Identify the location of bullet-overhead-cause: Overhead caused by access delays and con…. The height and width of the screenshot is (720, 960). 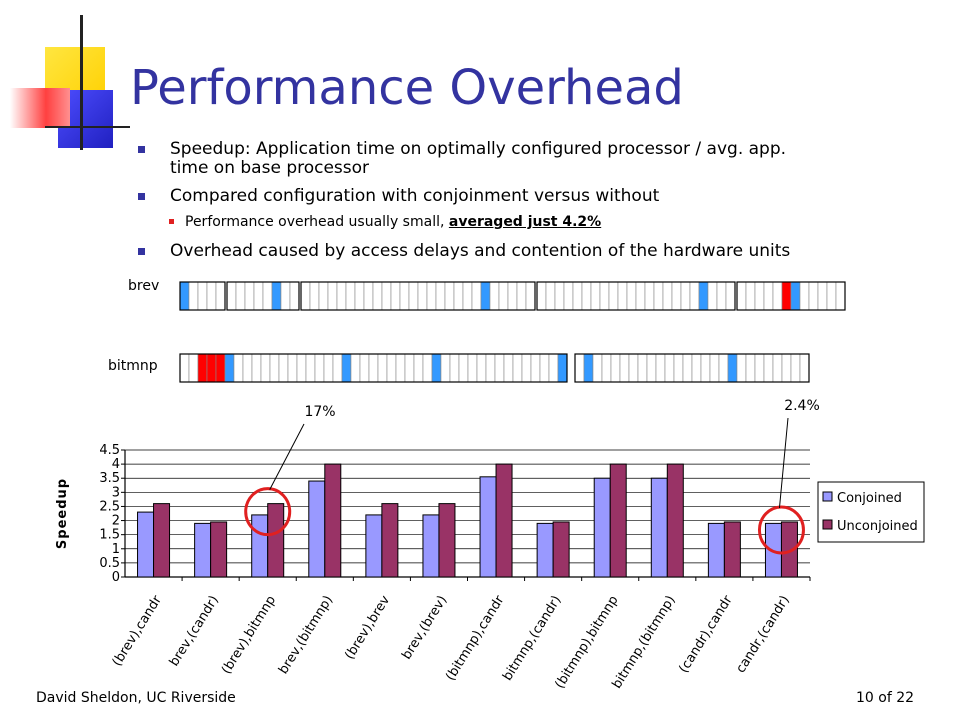
(464, 251).